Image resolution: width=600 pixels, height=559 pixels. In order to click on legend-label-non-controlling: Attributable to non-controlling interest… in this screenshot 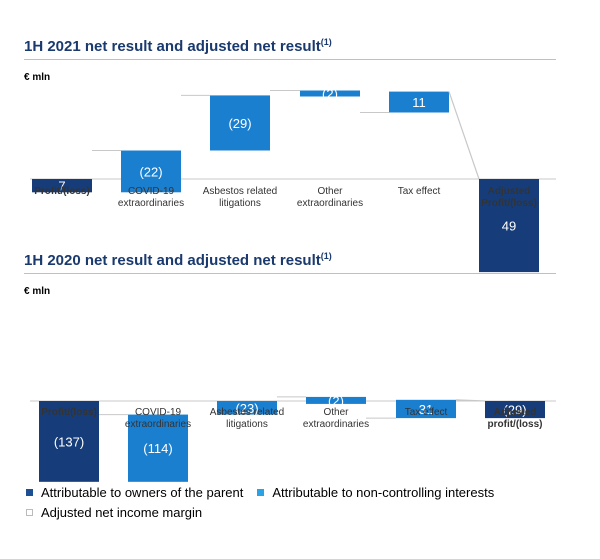, I will do `click(383, 492)`.